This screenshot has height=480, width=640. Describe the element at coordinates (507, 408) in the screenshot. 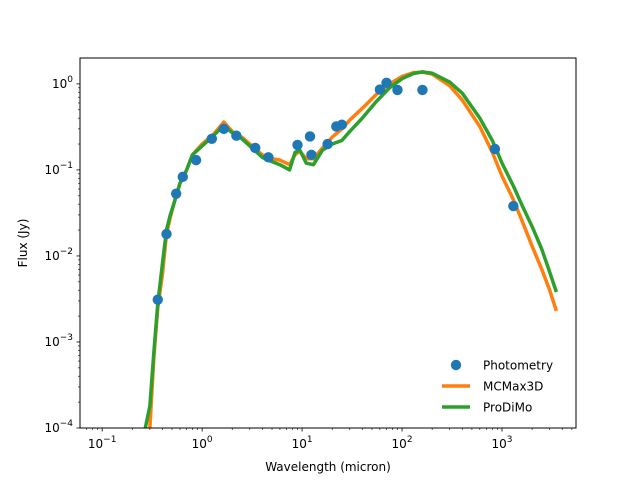

I see `legend-label-prodimo: ProDiMo` at that location.